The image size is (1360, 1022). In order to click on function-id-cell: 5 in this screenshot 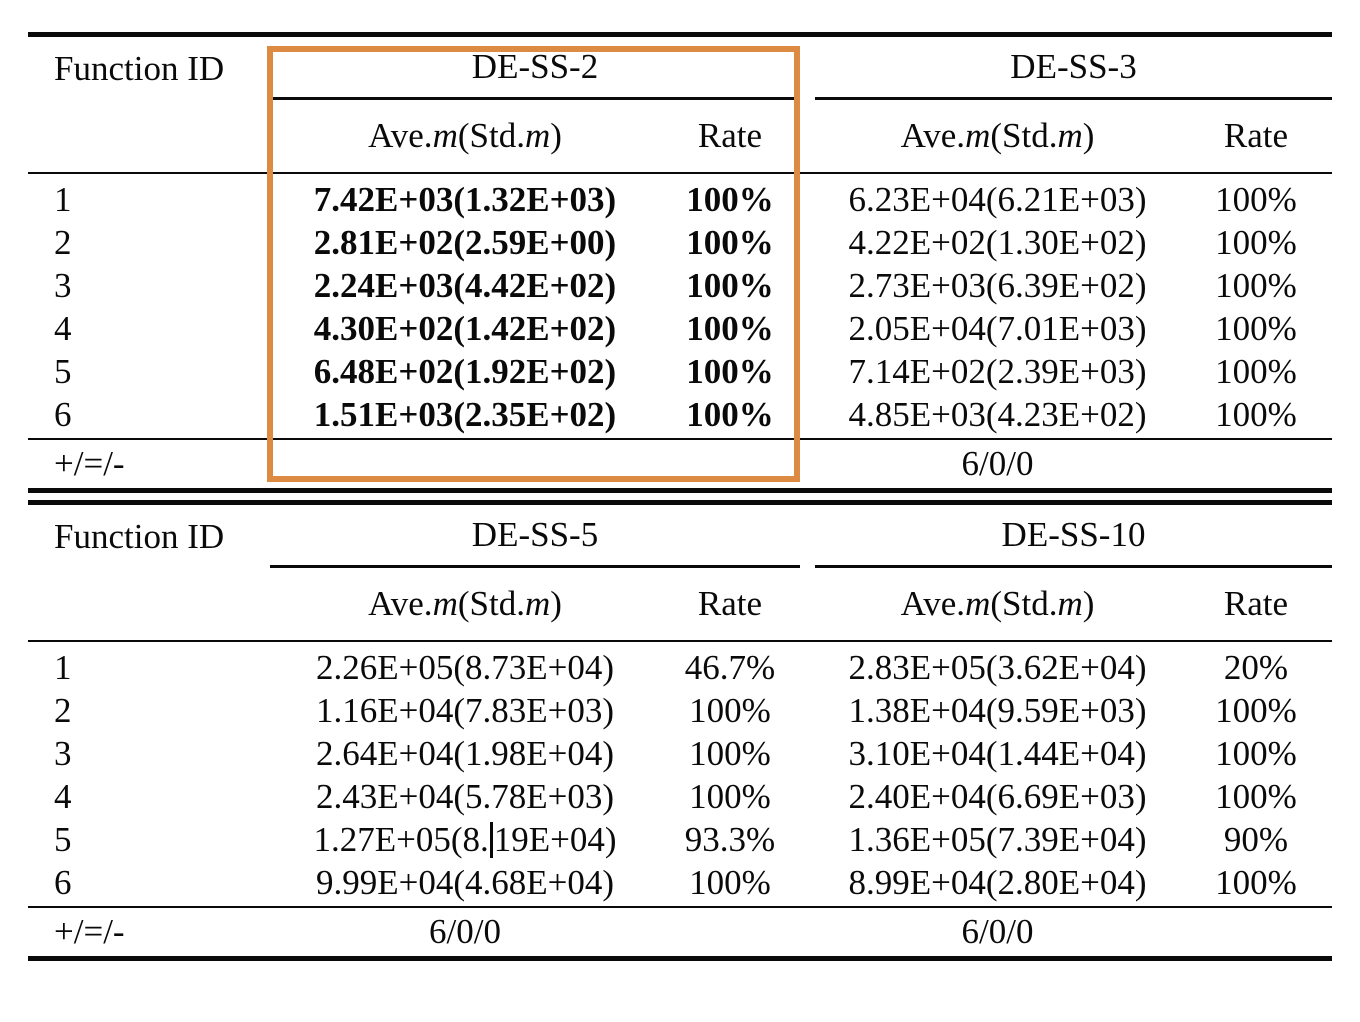, I will do `click(63, 371)`.